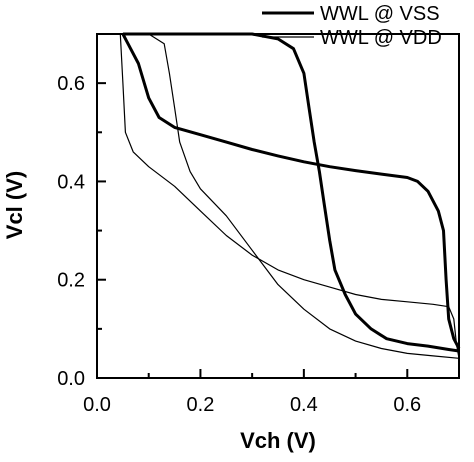  I want to click on y-tick-label: 0.6, so click(71, 84).